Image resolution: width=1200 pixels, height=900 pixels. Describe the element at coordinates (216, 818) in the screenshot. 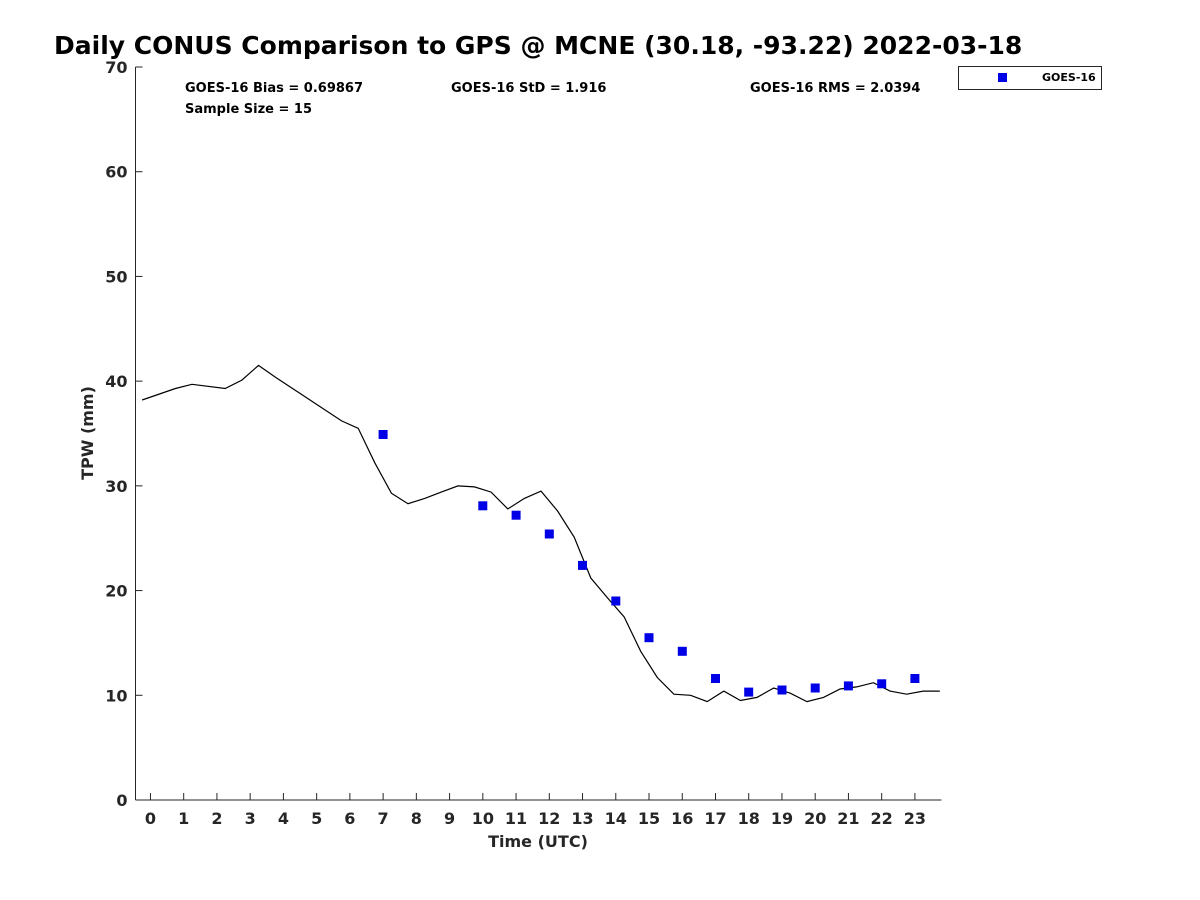

I see `x-tick-label: 2` at that location.